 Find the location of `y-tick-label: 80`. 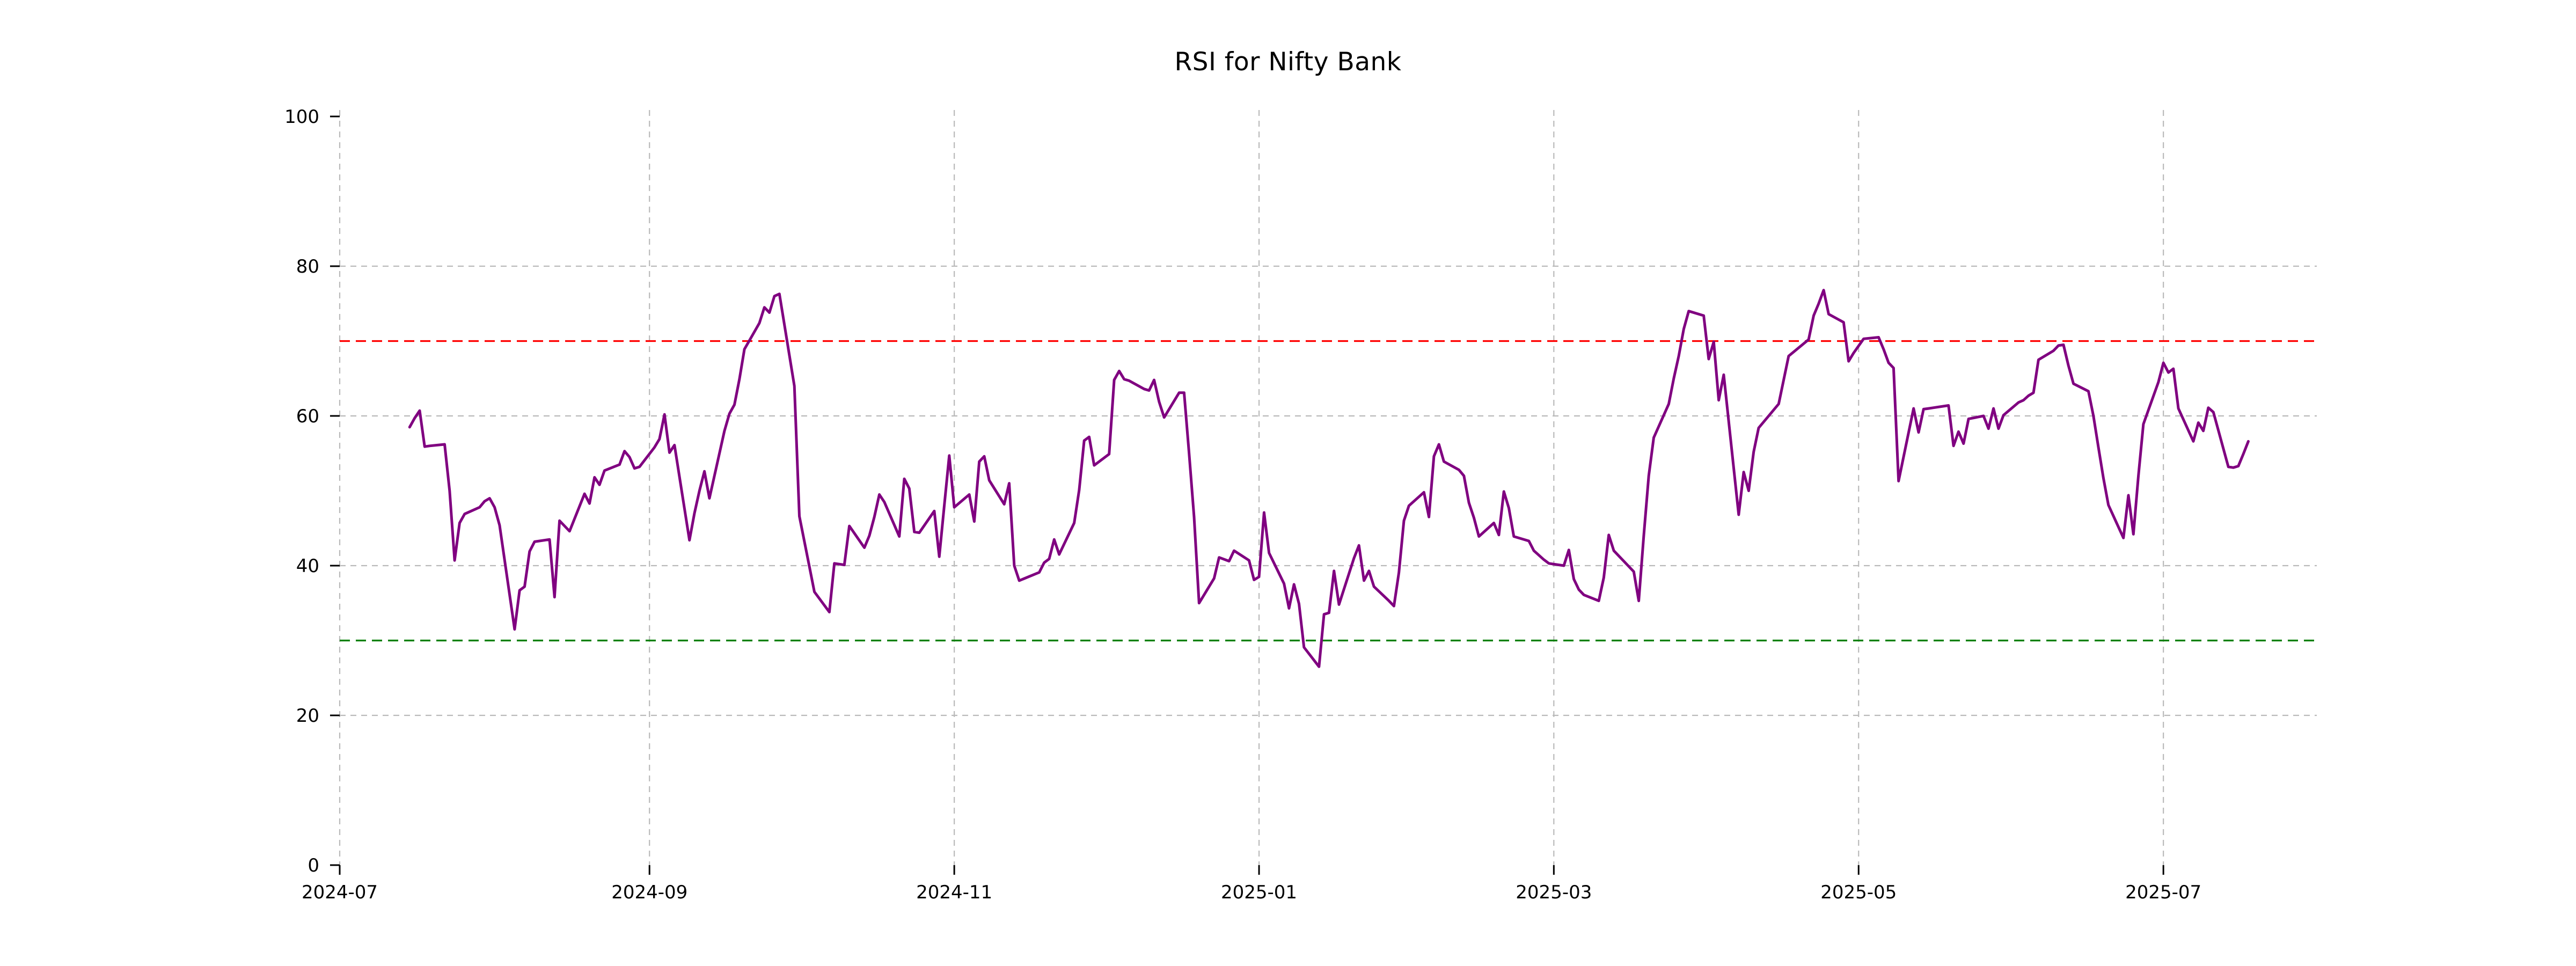

y-tick-label: 80 is located at coordinates (307, 266).